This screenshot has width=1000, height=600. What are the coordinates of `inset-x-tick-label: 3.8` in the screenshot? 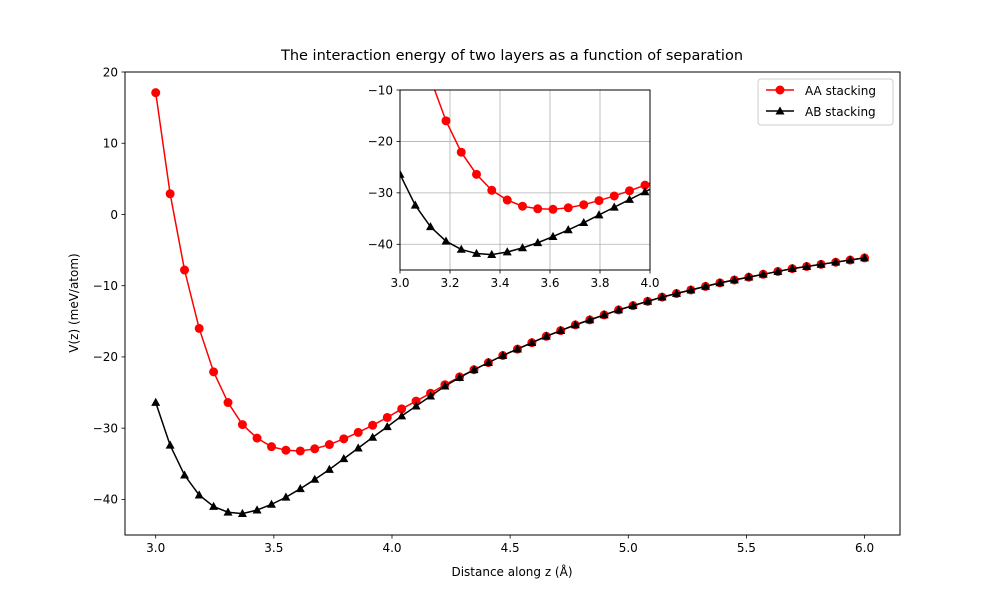 It's located at (599, 283).